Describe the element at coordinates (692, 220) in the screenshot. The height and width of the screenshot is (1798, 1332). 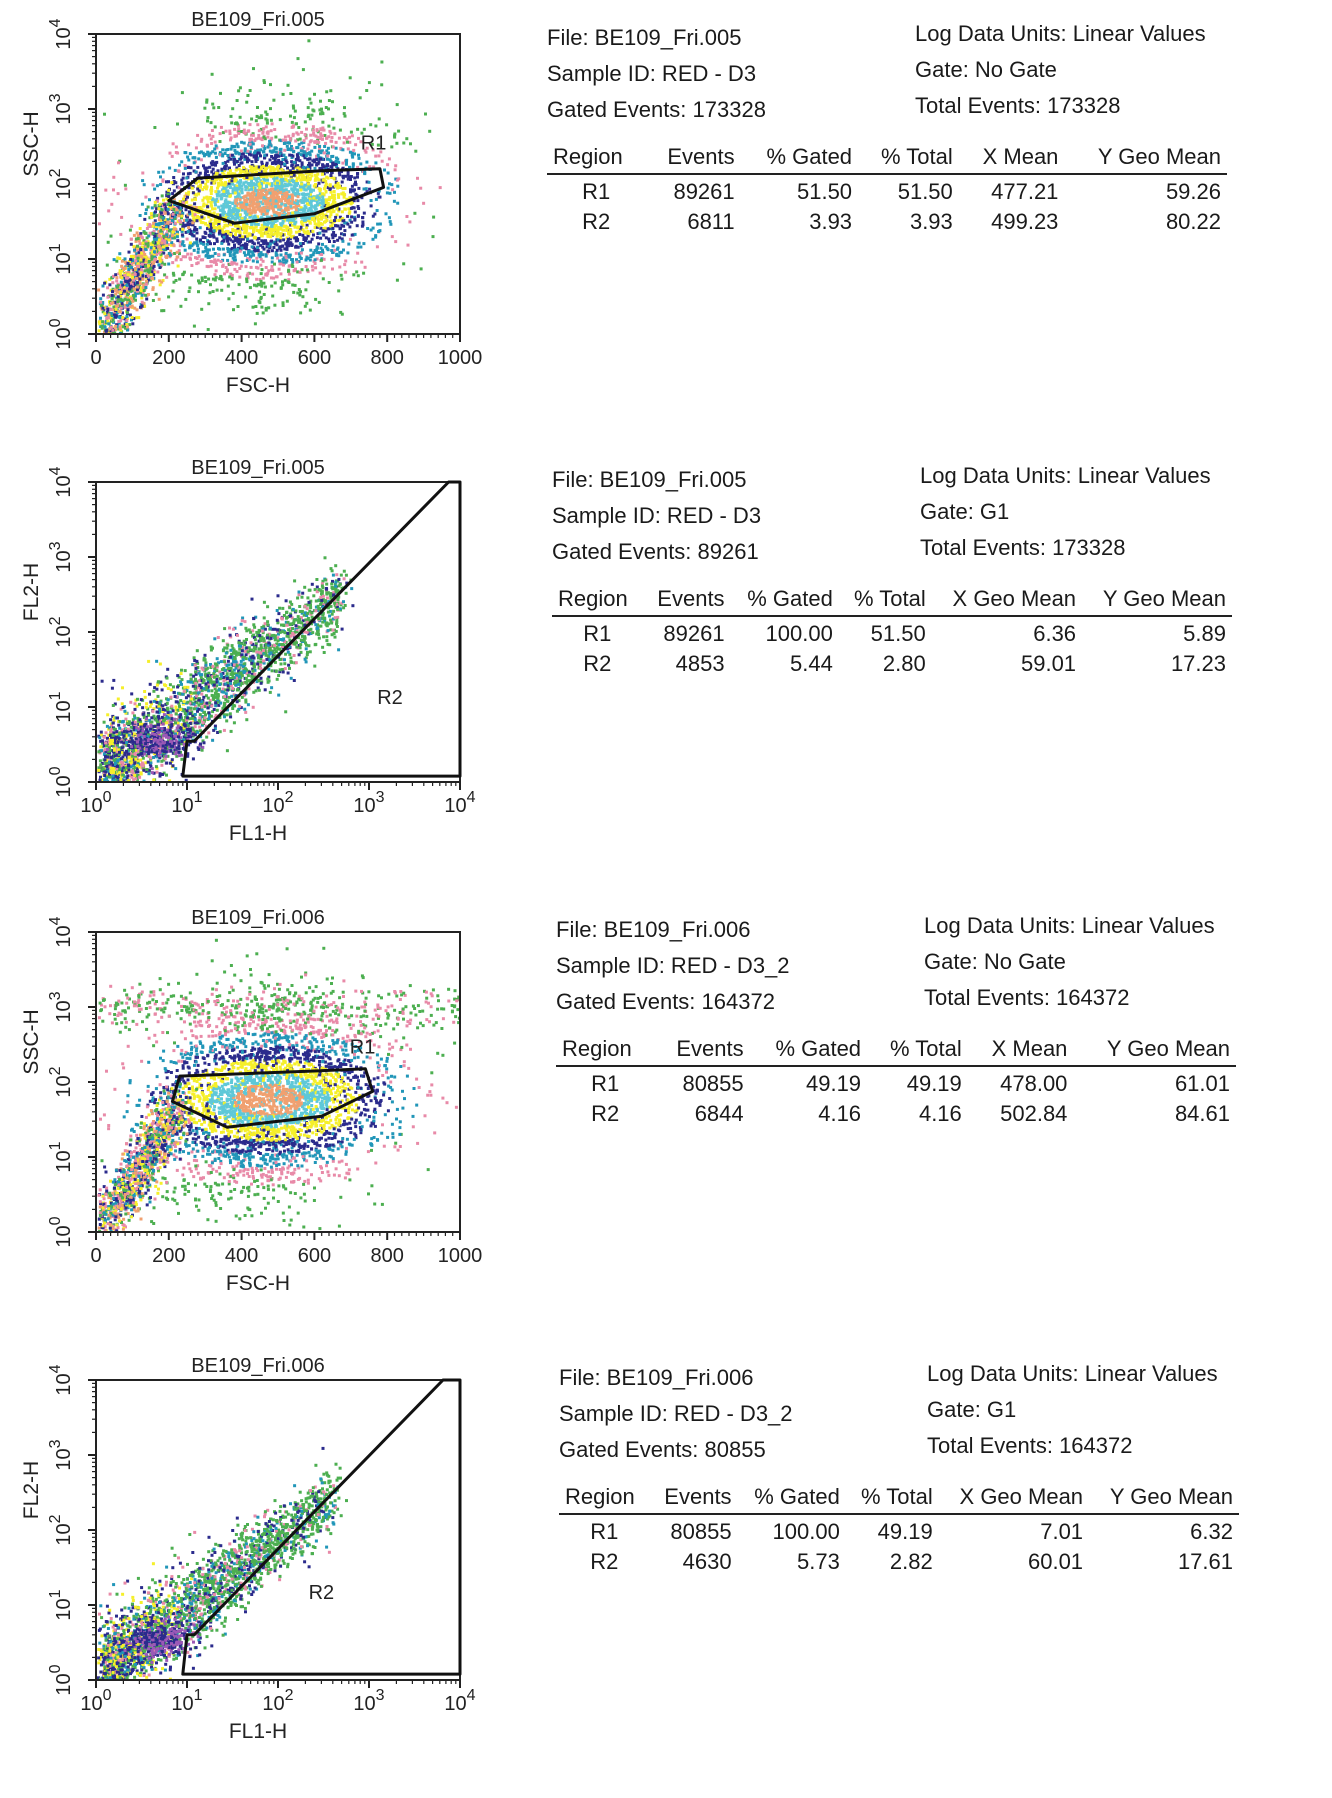
I see `table-cell: 6811` at that location.